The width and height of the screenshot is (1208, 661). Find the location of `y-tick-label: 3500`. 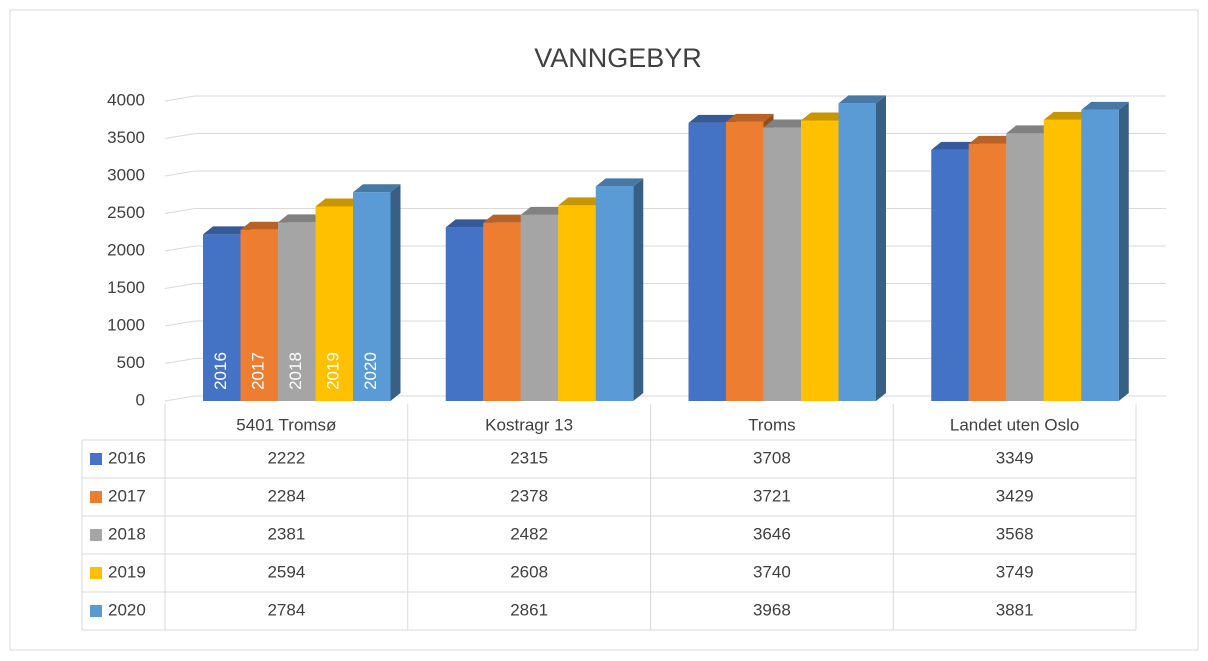

y-tick-label: 3500 is located at coordinates (126, 137).